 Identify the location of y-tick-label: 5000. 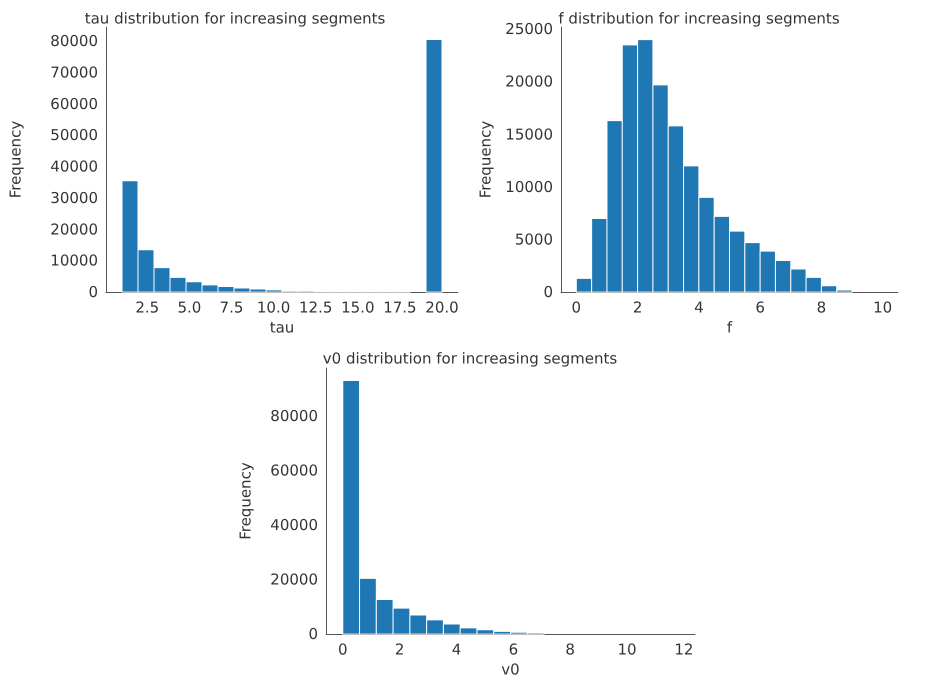
(533, 239).